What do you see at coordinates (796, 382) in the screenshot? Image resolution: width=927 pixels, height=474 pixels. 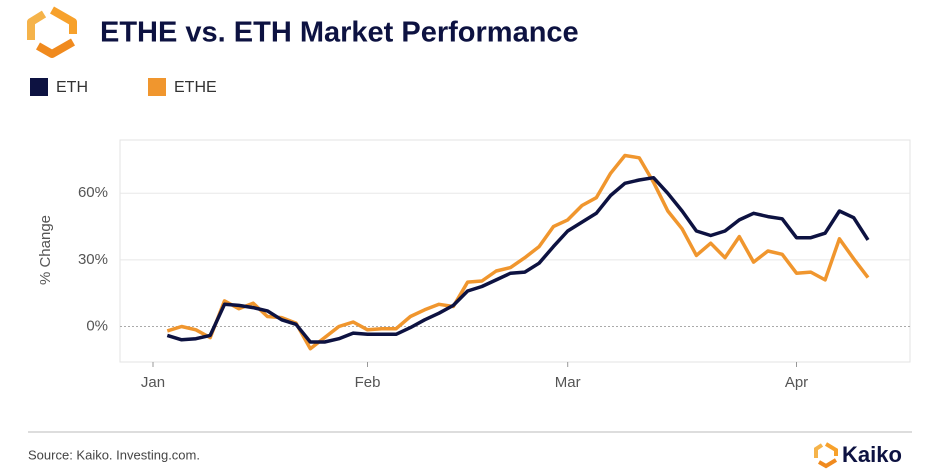 I see `x-tick-label: Apr` at bounding box center [796, 382].